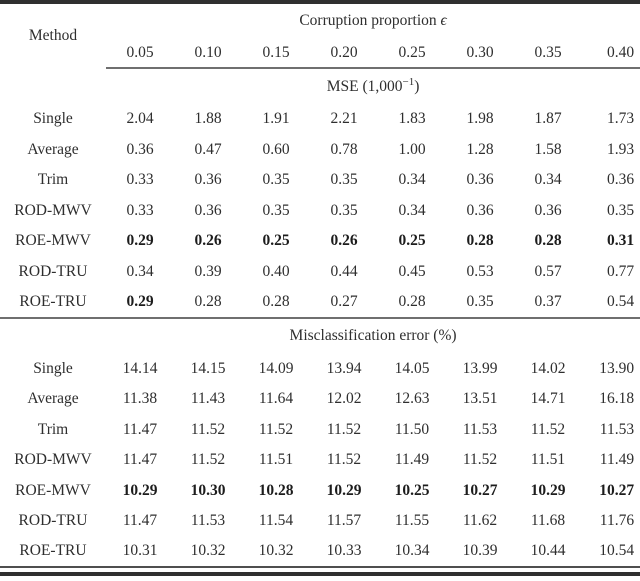 Image resolution: width=640 pixels, height=581 pixels. Describe the element at coordinates (548, 53) in the screenshot. I see `epsilon-tick: 0.35` at that location.